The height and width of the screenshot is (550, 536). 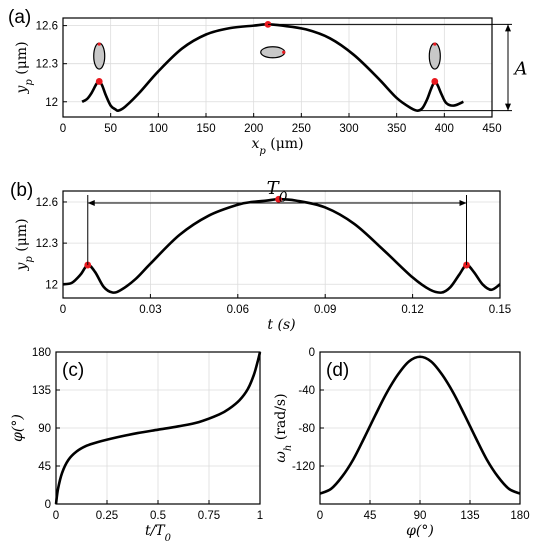 What do you see at coordinates (306, 391) in the screenshot?
I see `y-tick-label: -40` at bounding box center [306, 391].